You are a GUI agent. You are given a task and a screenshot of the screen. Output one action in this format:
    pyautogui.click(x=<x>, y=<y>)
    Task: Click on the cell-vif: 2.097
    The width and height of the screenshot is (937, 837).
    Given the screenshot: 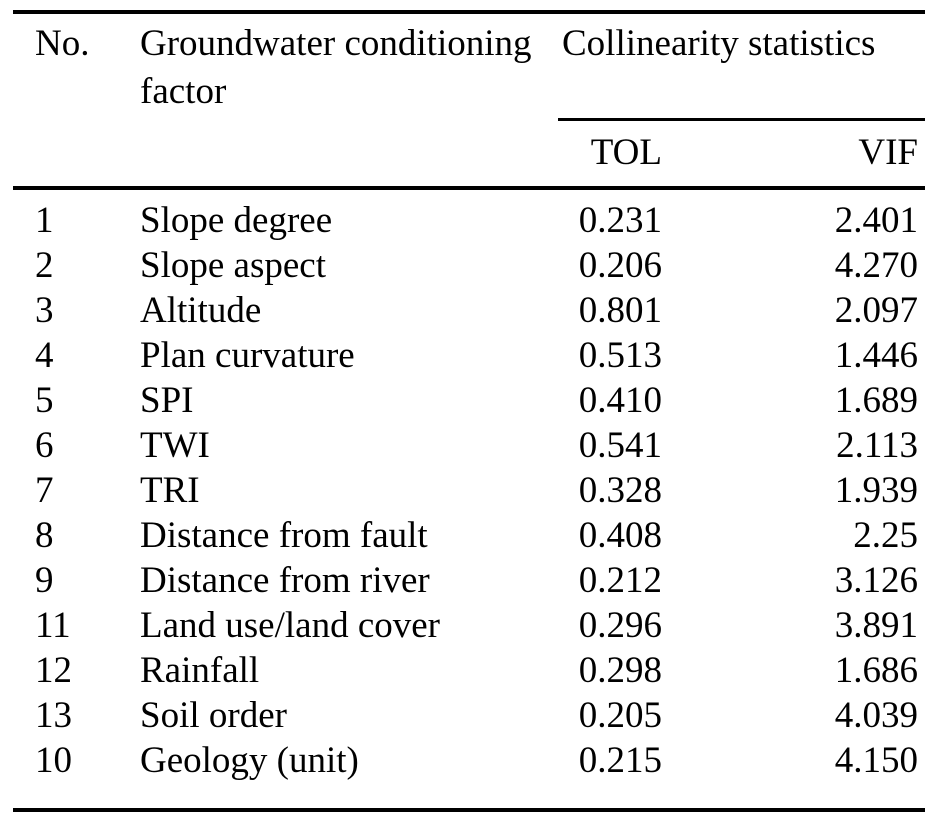 What is the action you would take?
    pyautogui.click(x=876, y=310)
    